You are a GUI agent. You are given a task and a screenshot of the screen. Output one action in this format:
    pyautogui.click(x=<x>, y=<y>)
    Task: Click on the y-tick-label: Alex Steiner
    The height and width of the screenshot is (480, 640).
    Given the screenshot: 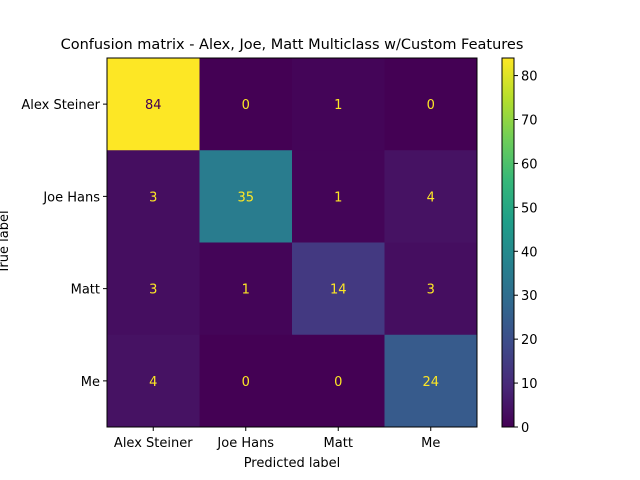 What is the action you would take?
    pyautogui.click(x=60, y=105)
    